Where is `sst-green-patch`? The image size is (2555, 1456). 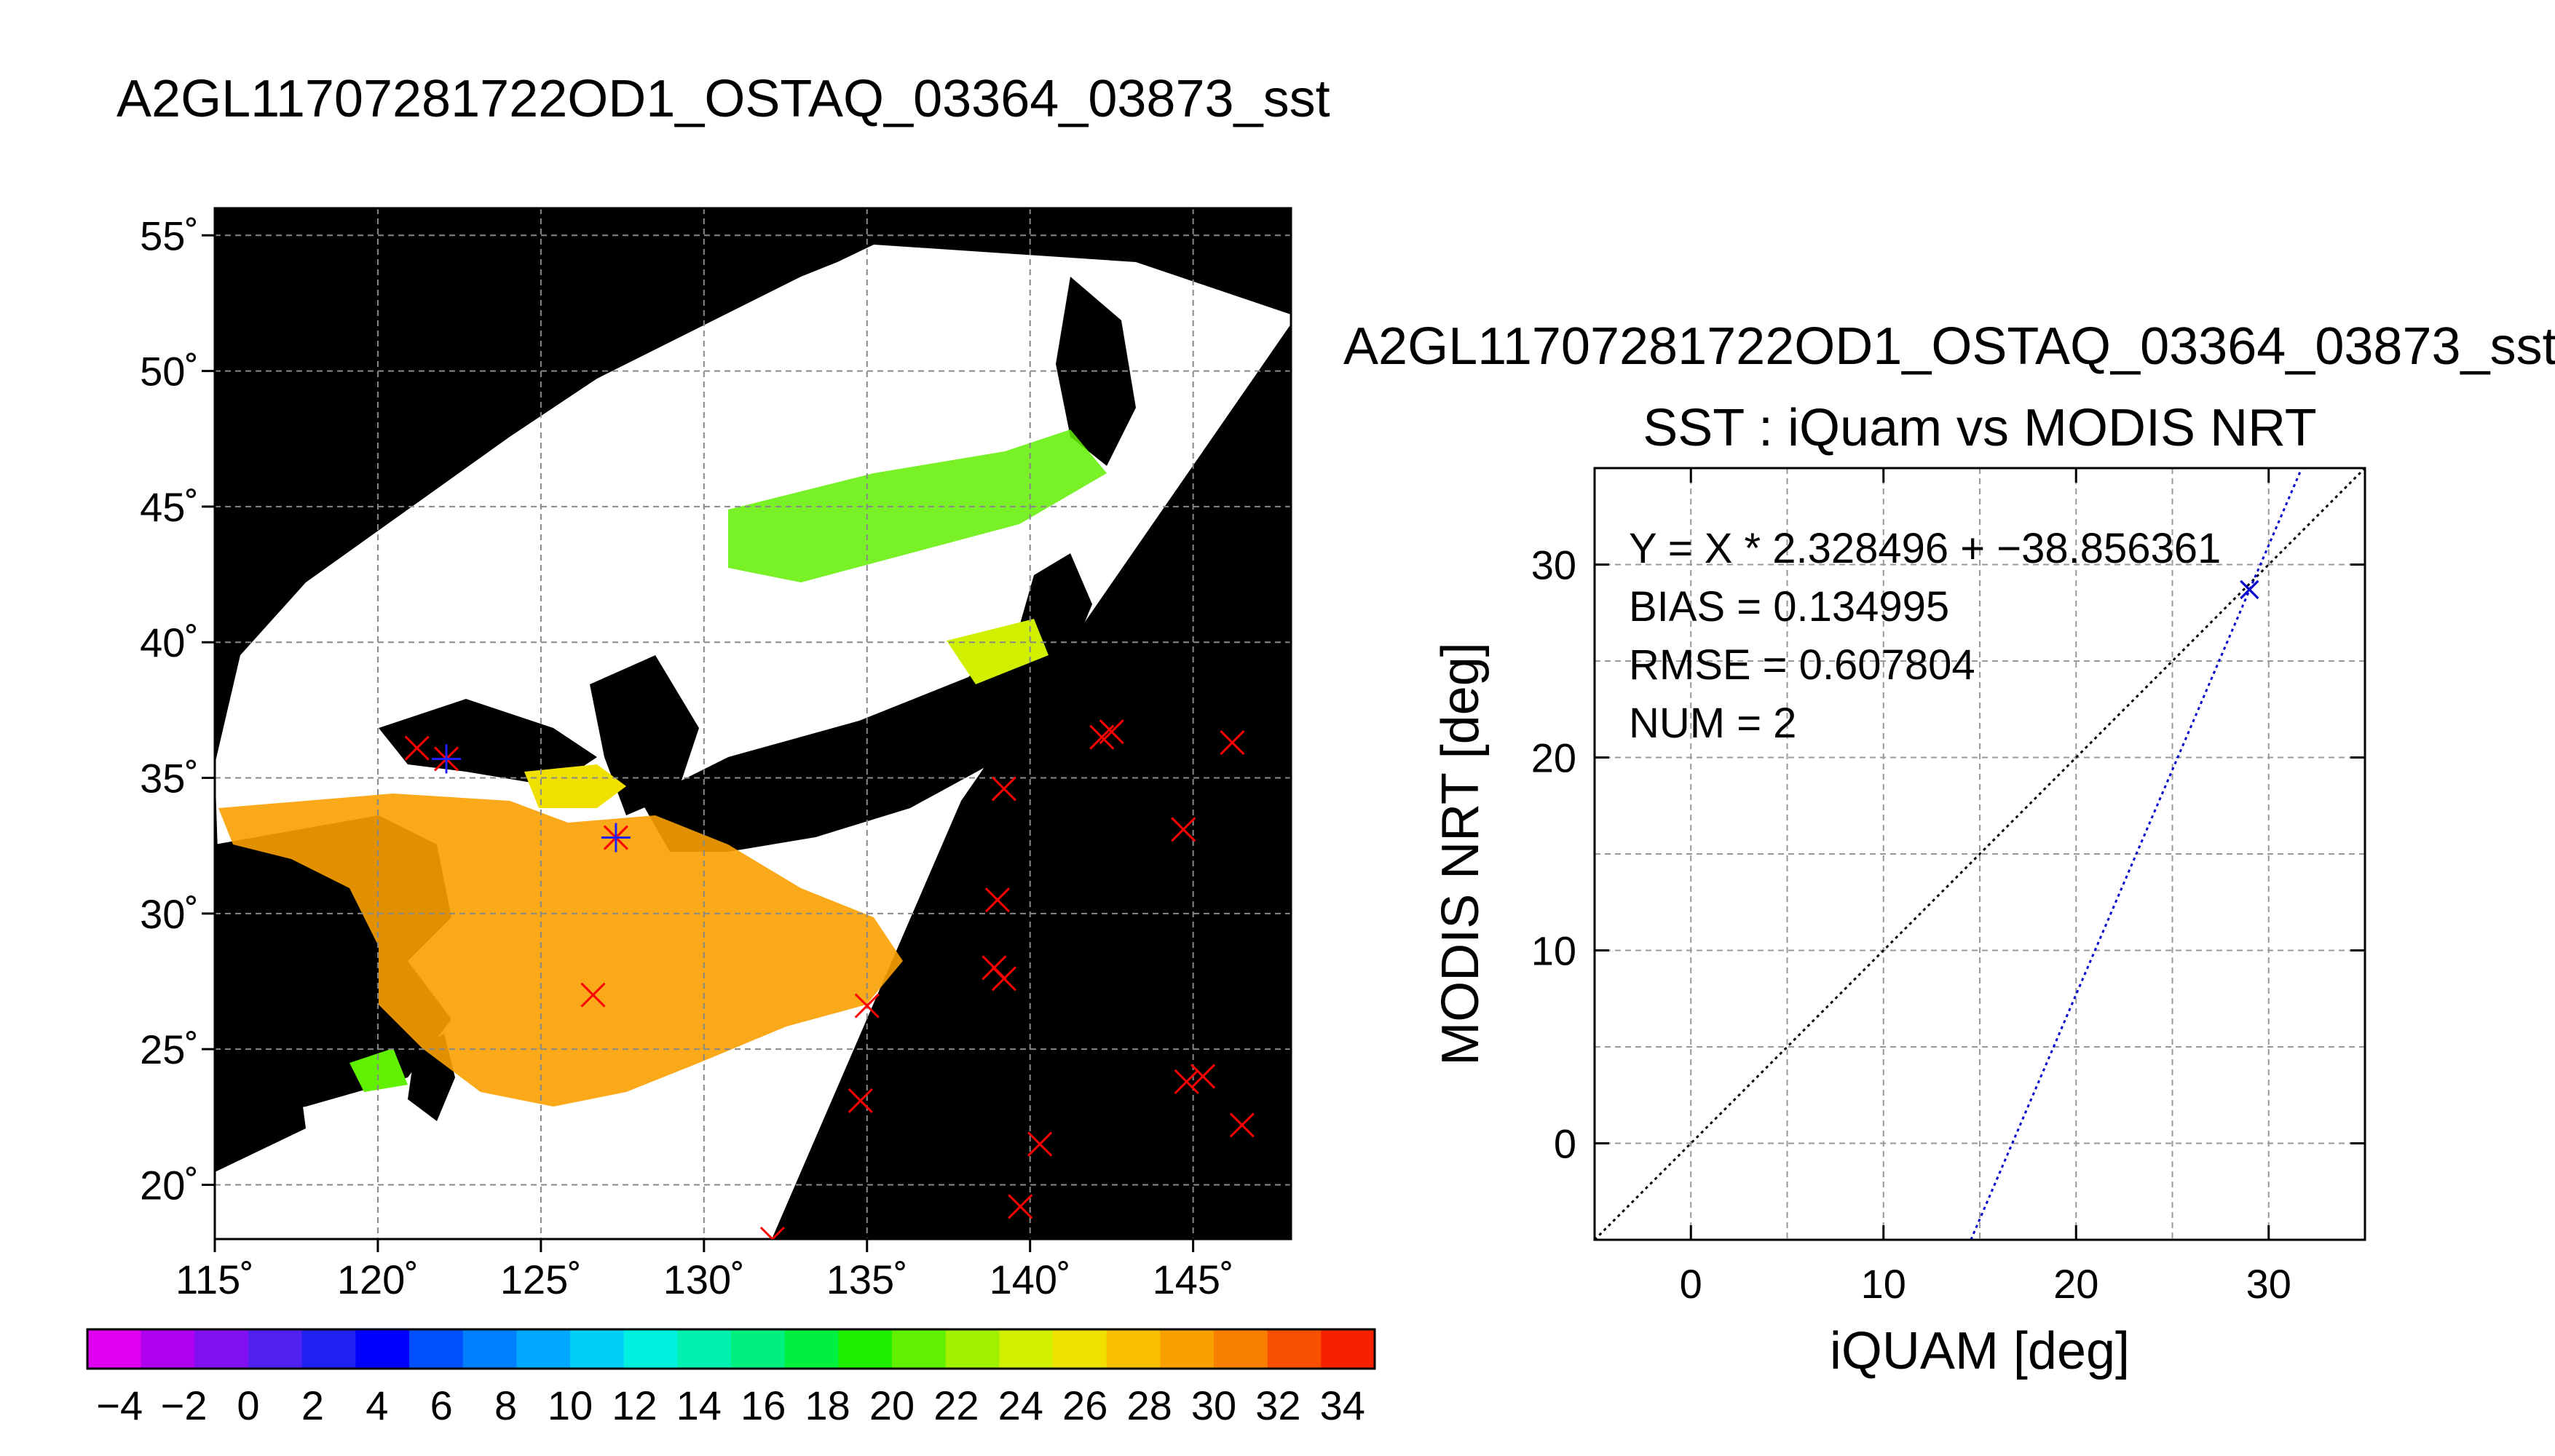 sst-green-patch is located at coordinates (379, 1070).